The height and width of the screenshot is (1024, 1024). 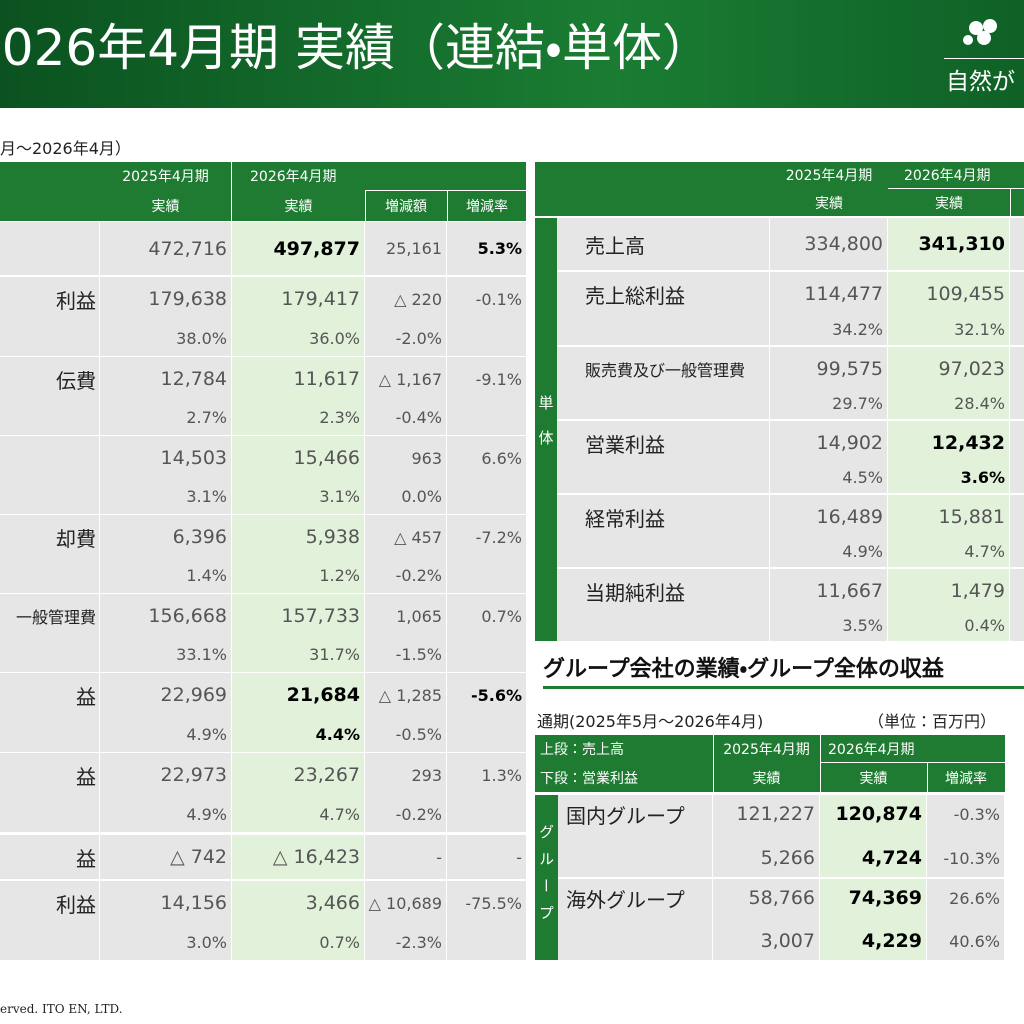 I want to click on value: 22,969, so click(x=193, y=695).